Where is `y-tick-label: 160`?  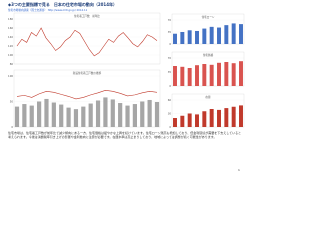 y-tick-label: 160 is located at coordinates (10, 28).